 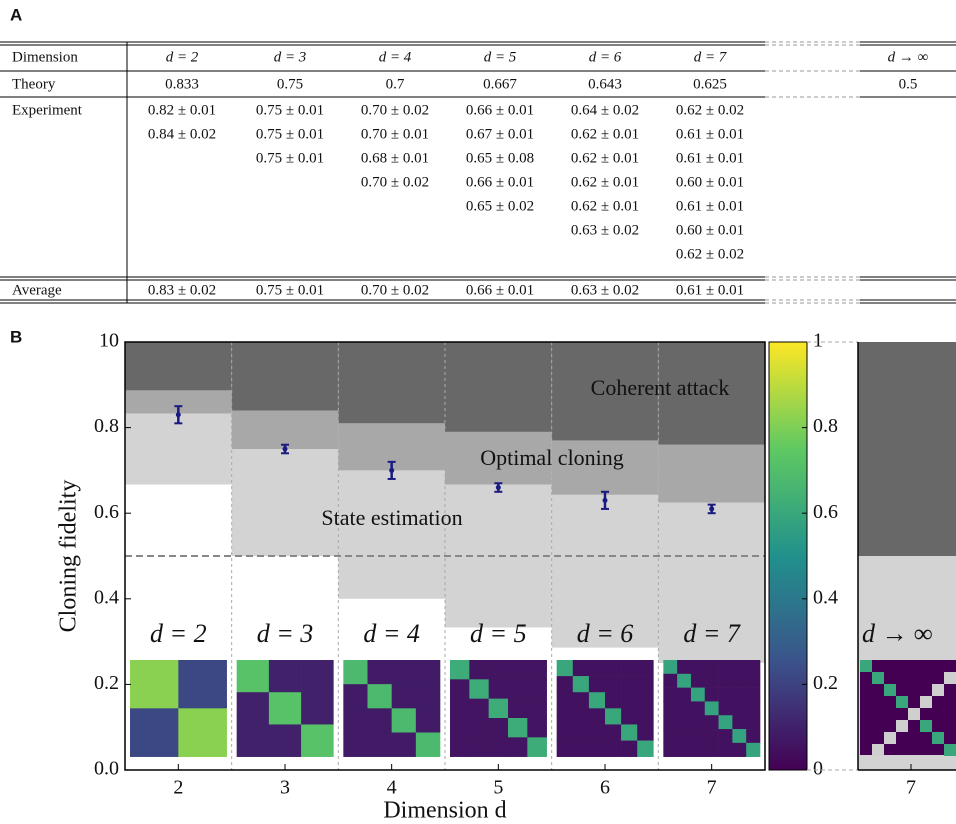 What do you see at coordinates (825, 512) in the screenshot?
I see `colorbar-tick-label: 0.6` at bounding box center [825, 512].